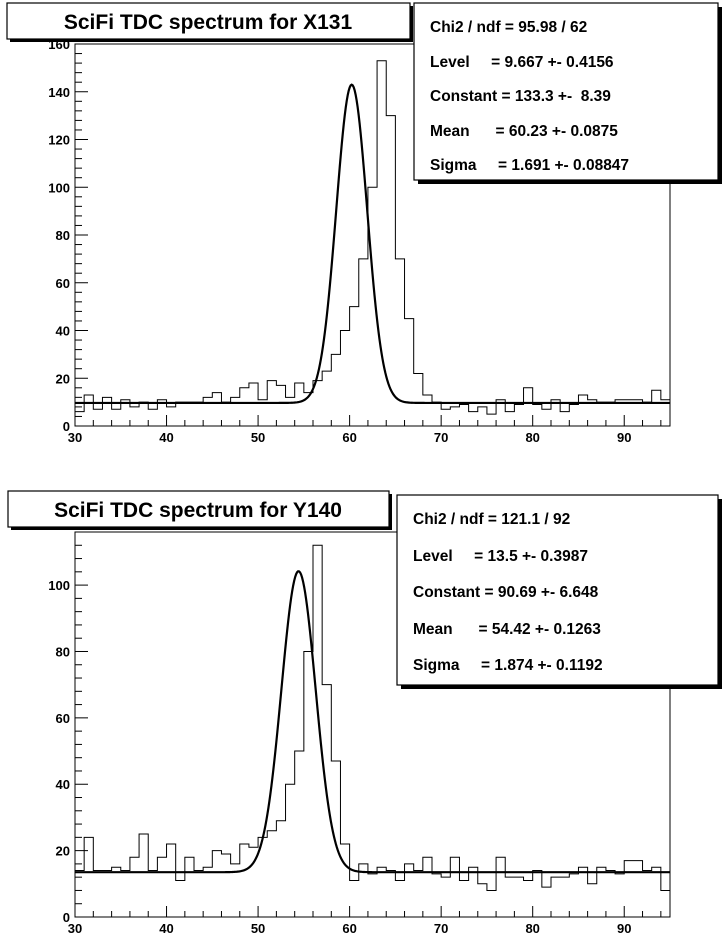 The width and height of the screenshot is (722, 938). Describe the element at coordinates (548, 665) in the screenshot. I see `stat-value: 1.874 +- 0.1192` at that location.